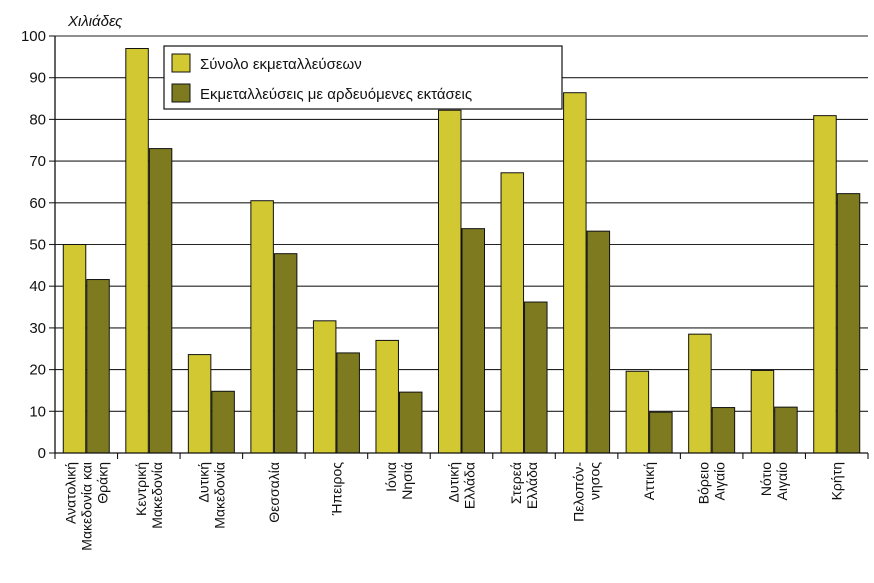  I want to click on y-tick-label: 30, so click(37, 328).